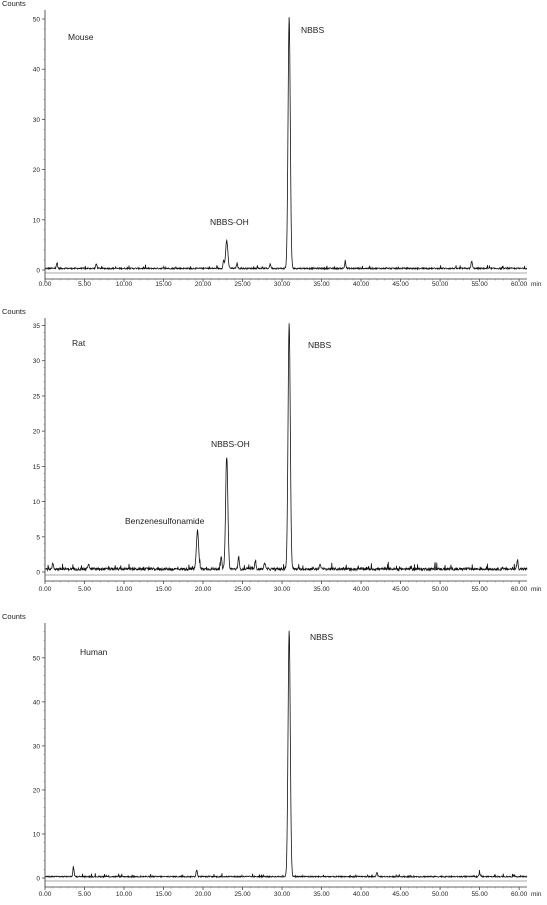 The height and width of the screenshot is (905, 547). I want to click on y-tick-label: 35, so click(37, 326).